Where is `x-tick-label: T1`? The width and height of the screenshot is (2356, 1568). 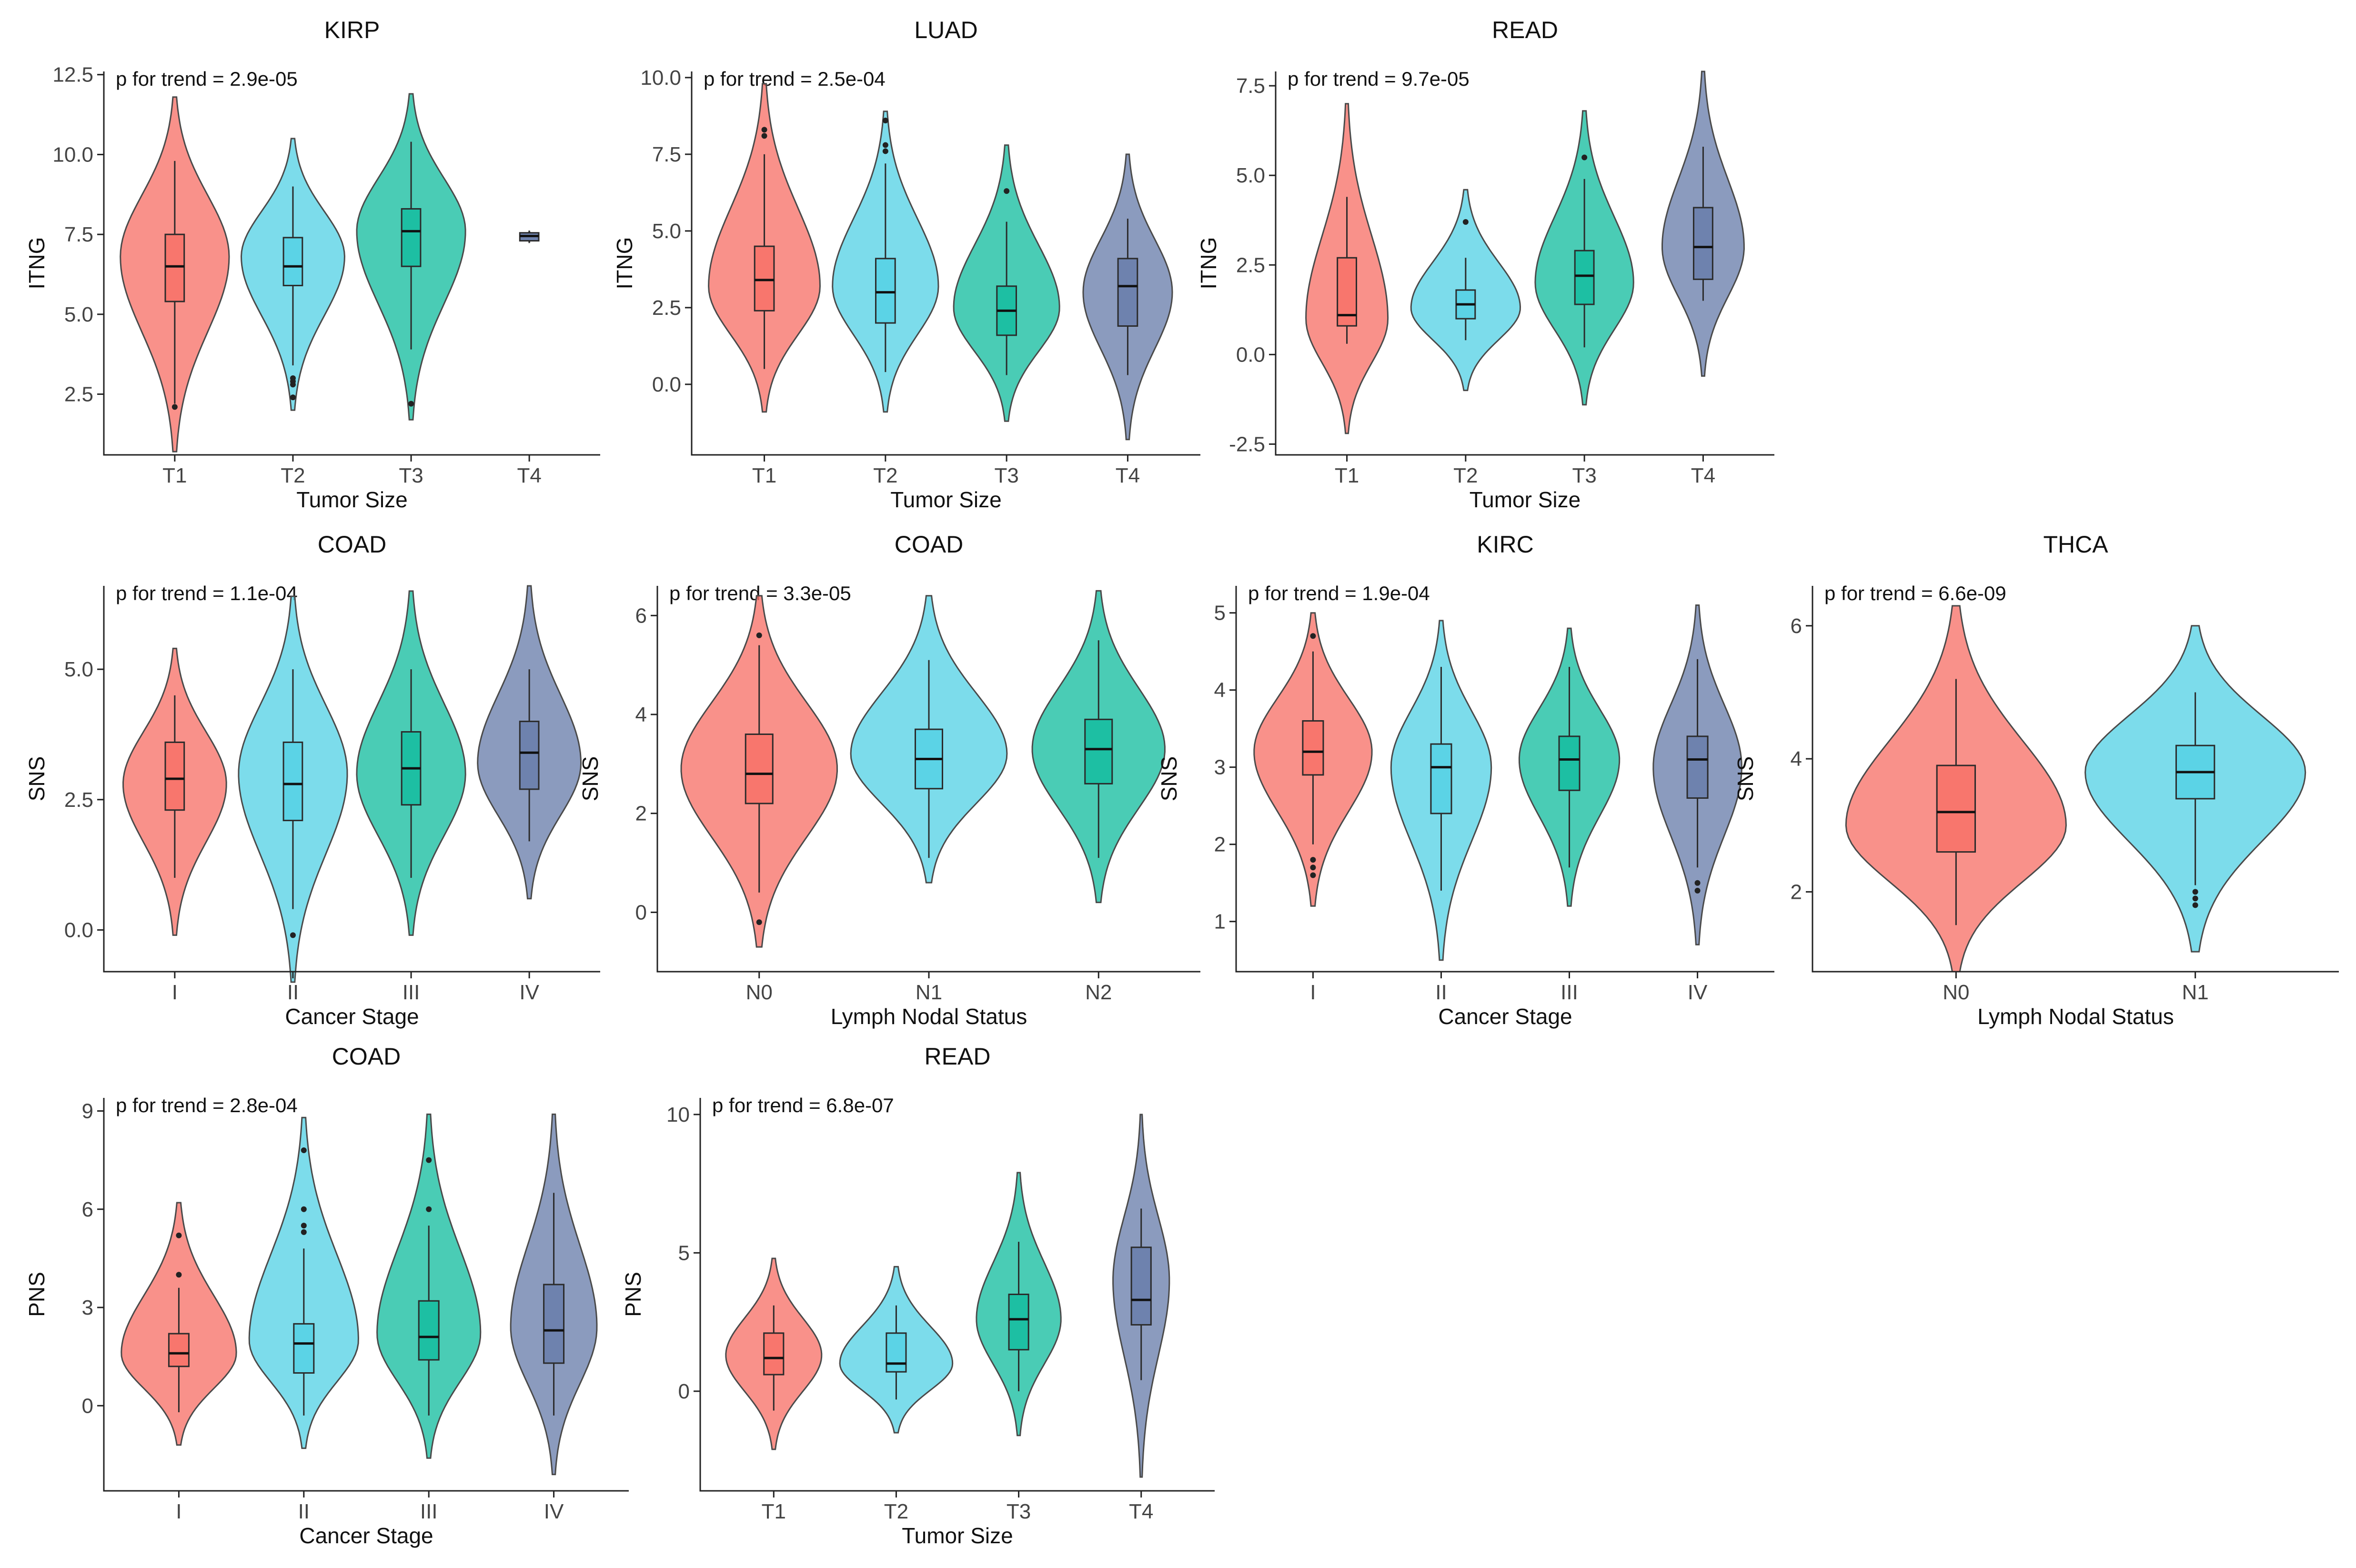
x-tick-label: T1 is located at coordinates (174, 476).